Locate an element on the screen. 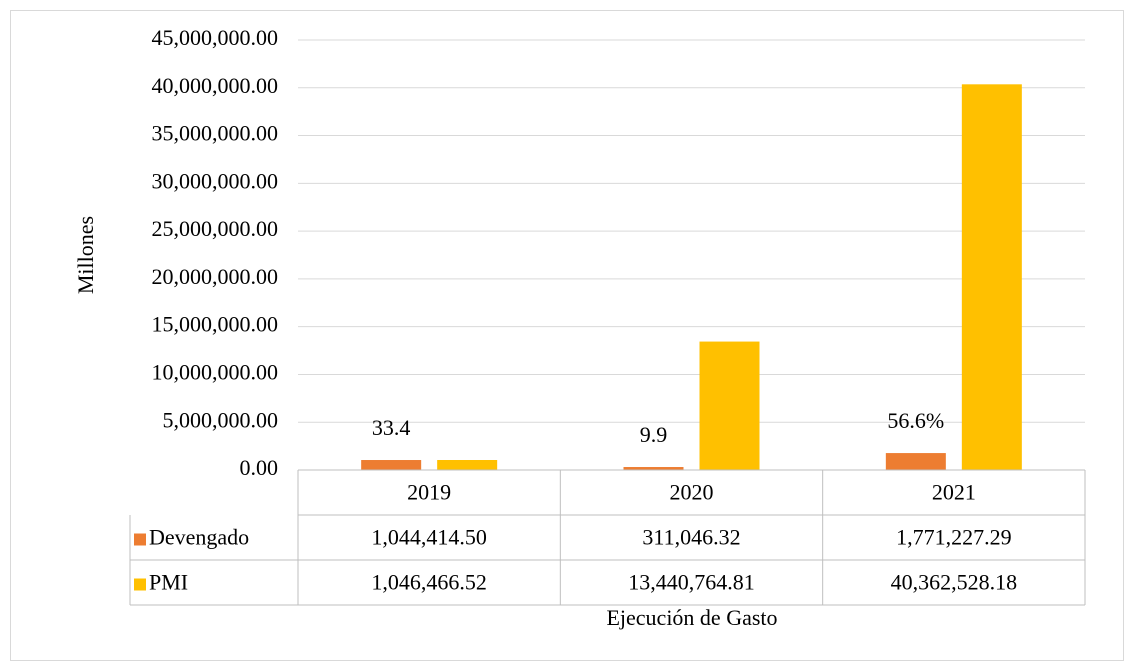 This screenshot has height=671, width=1134. y-tick-label: 5,000,000.00 is located at coordinates (221, 419).